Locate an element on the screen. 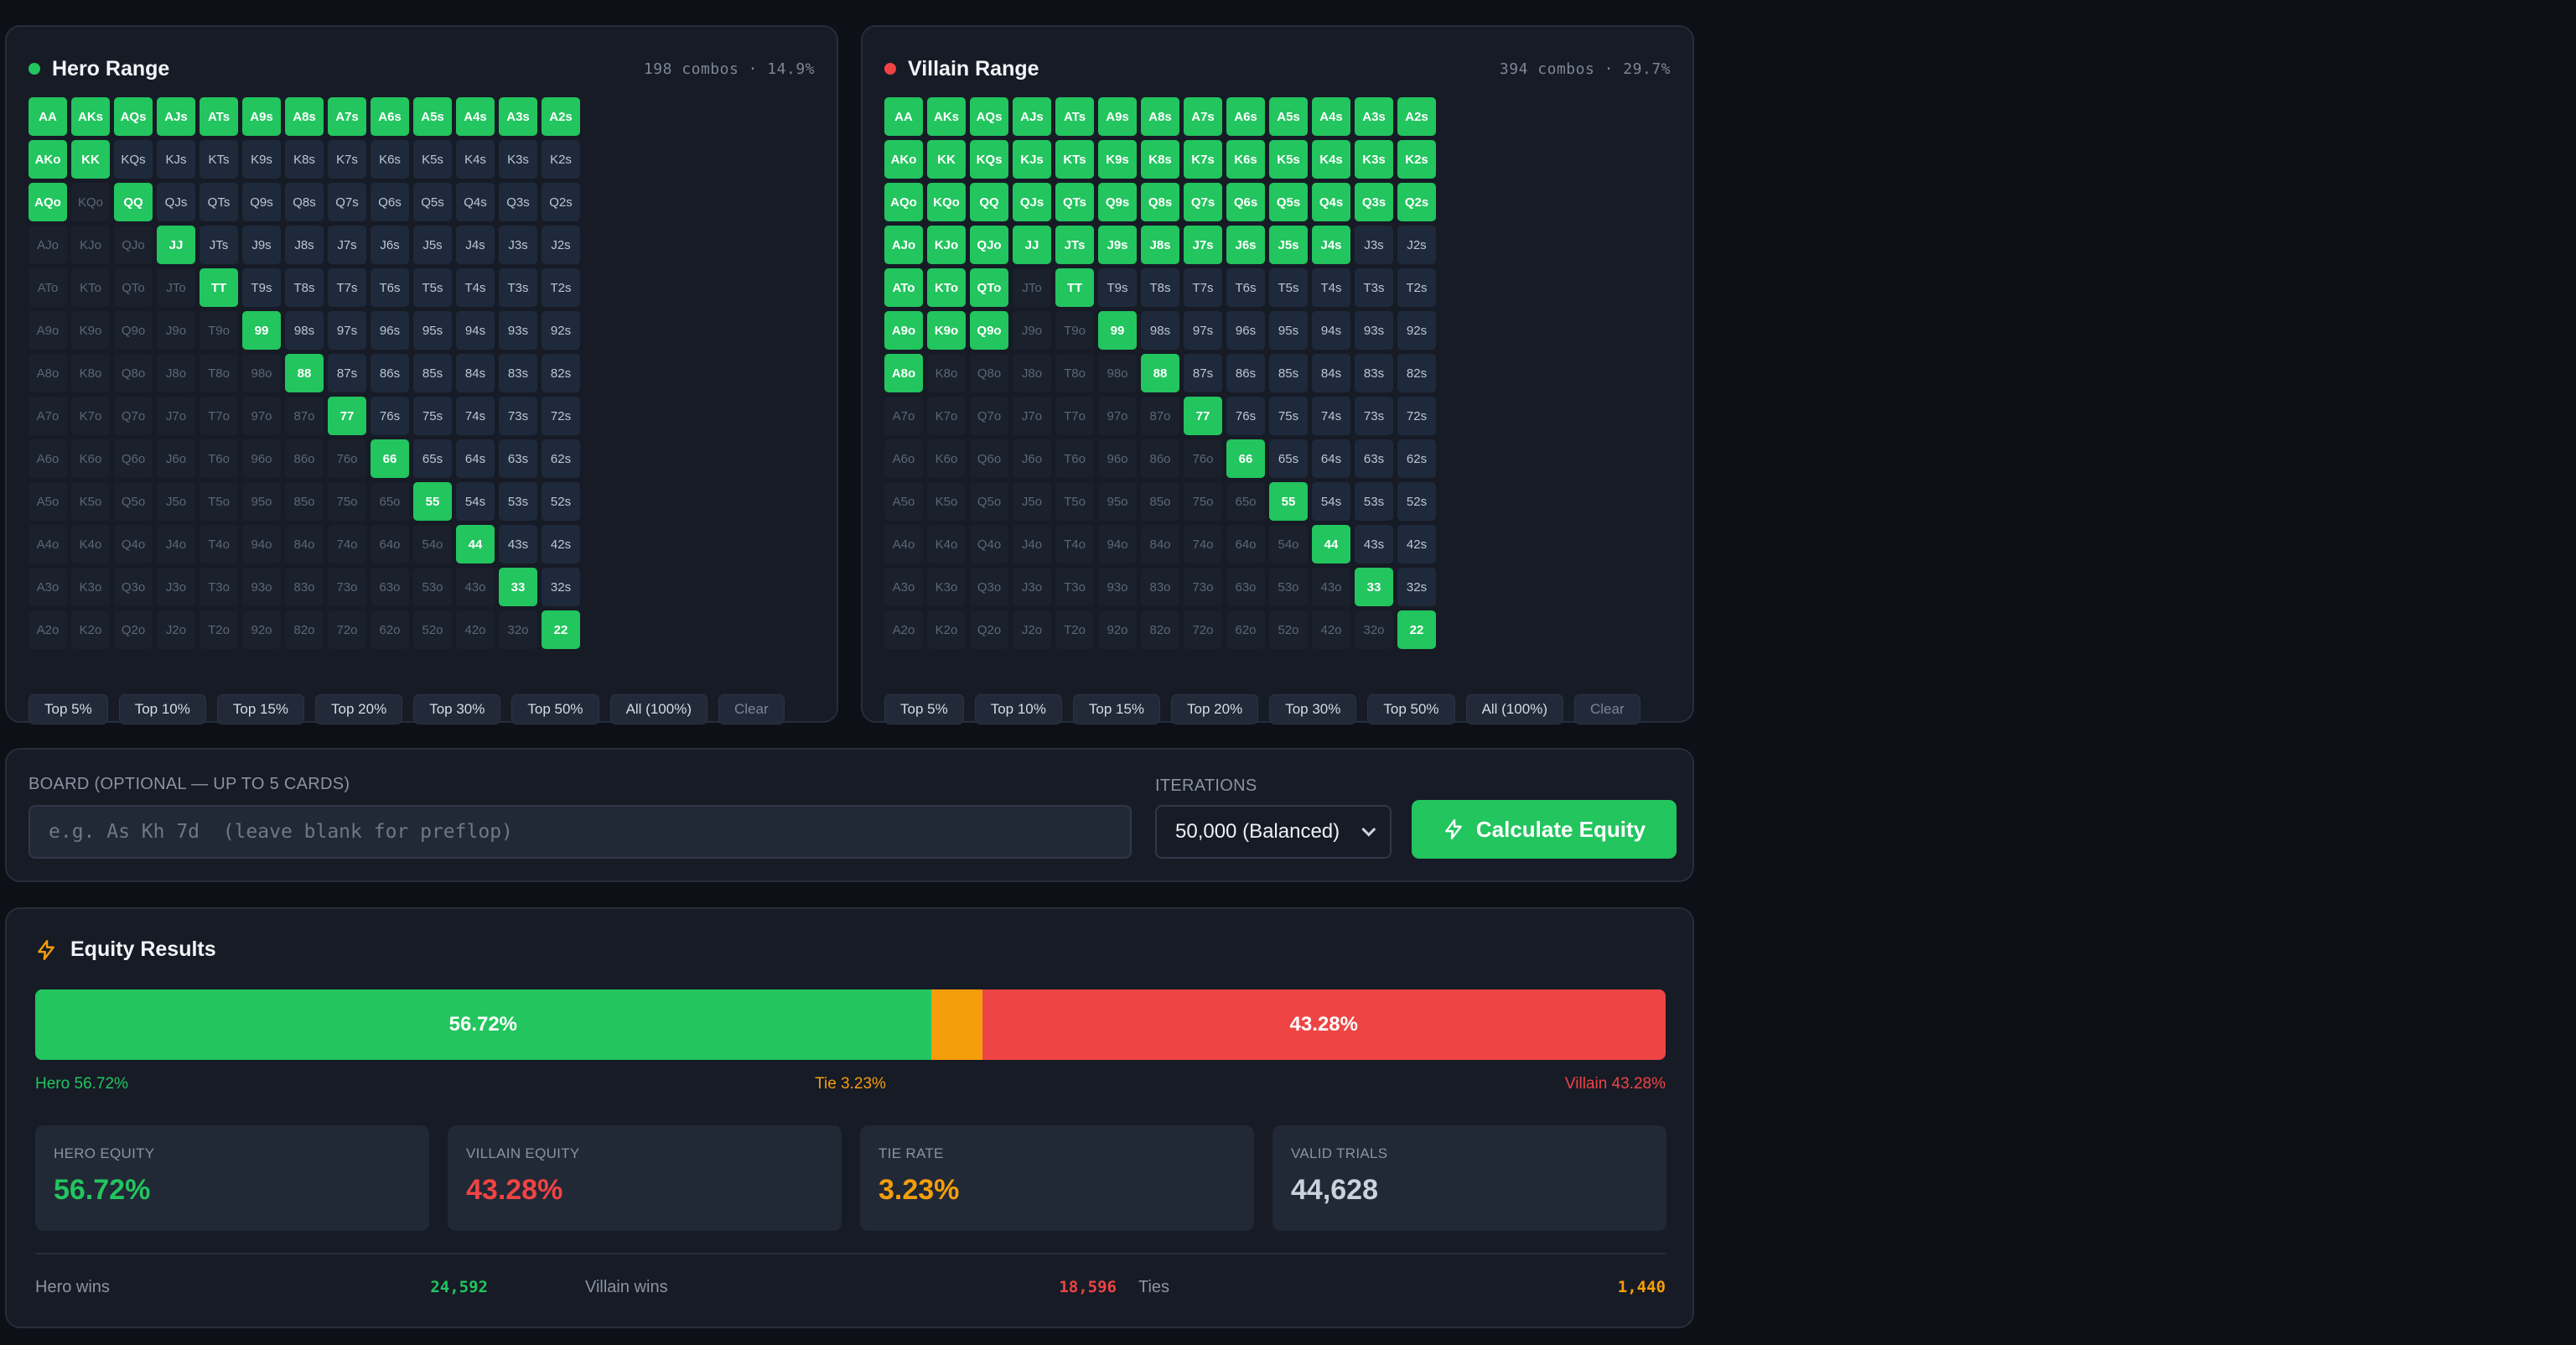 This screenshot has height=1345, width=2576. hand-cell-42o: 42o is located at coordinates (475, 629).